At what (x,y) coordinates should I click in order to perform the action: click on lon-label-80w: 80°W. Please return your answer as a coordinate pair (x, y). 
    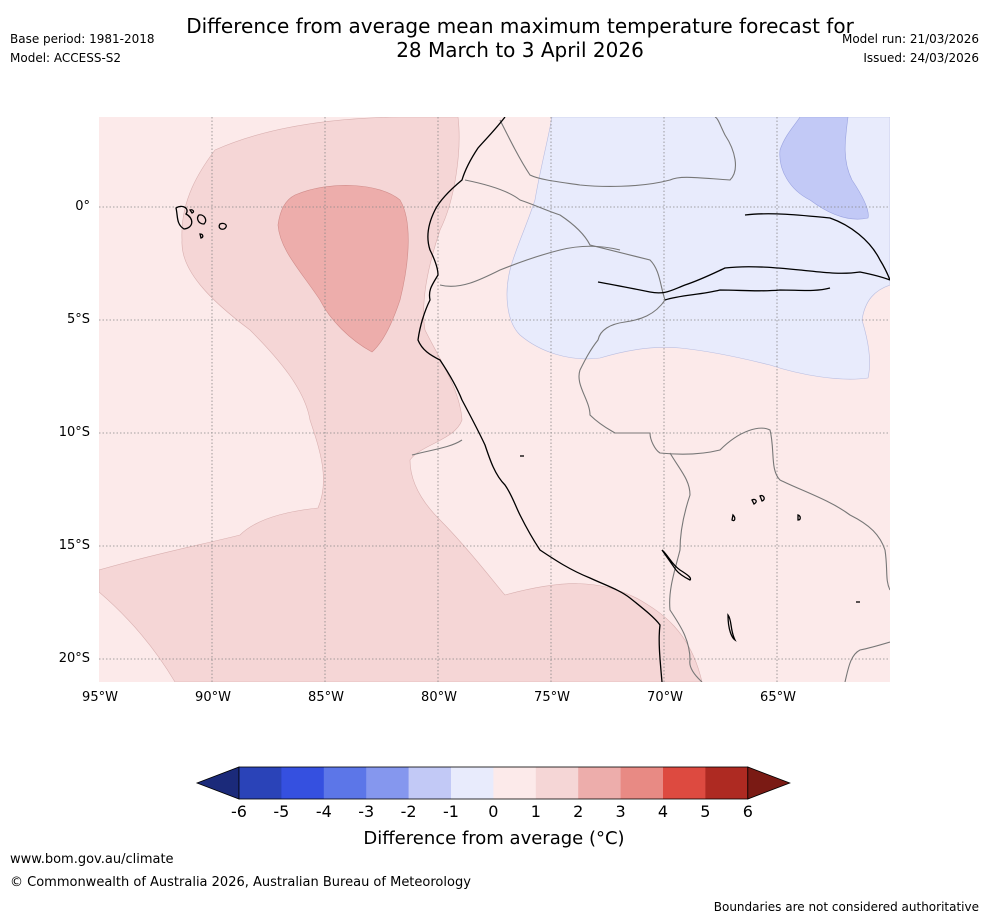
    Looking at the image, I should click on (439, 697).